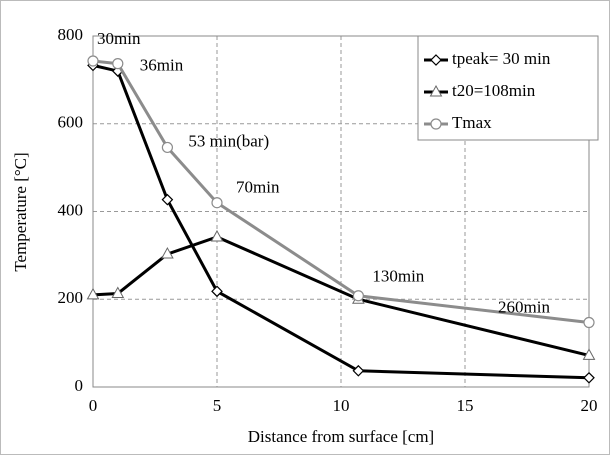 This screenshot has width=610, height=455. What do you see at coordinates (501, 58) in the screenshot?
I see `legend-label: tpeak= 30 min` at bounding box center [501, 58].